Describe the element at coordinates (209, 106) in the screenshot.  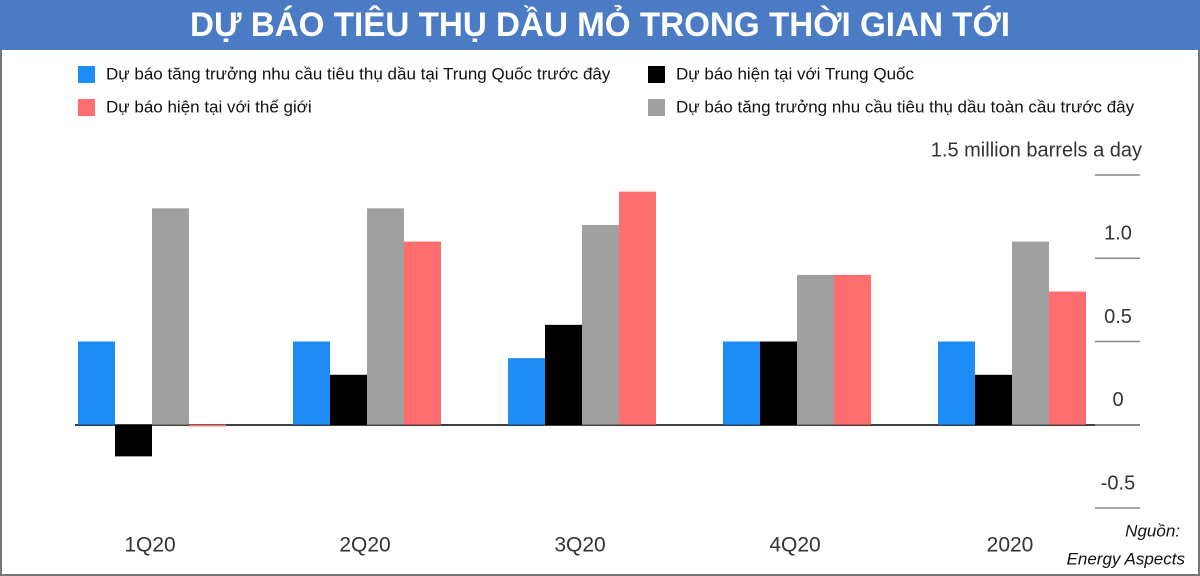
I see `legend-label: Dự báo hiện tại với thế giới` at that location.